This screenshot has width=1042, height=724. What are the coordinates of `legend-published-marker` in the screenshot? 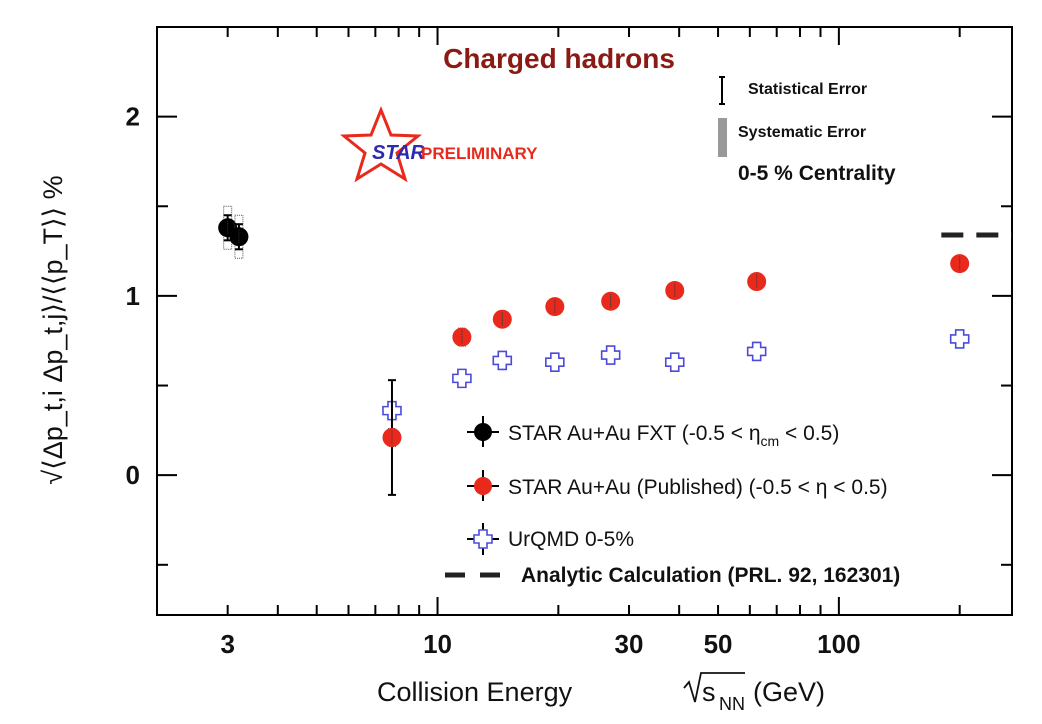 It's located at (483, 486).